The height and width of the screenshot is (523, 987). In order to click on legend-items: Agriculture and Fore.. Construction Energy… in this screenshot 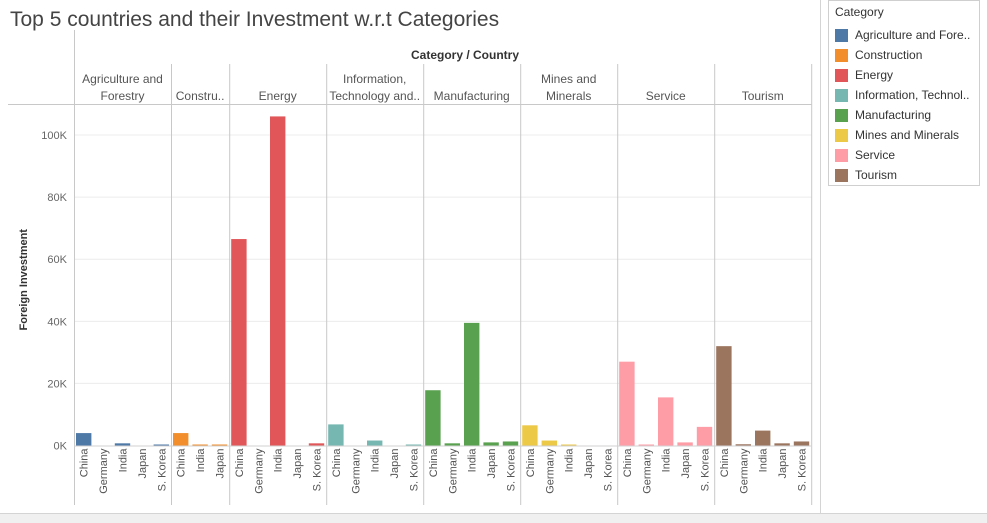, I will do `click(904, 105)`.